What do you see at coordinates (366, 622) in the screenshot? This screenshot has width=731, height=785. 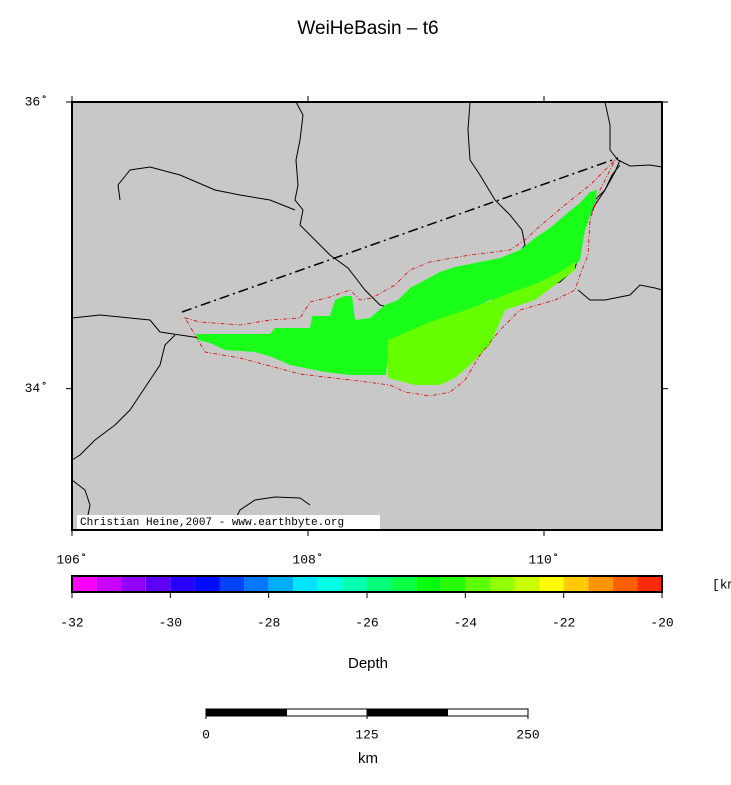 I see `colorbar-tick-label: -26` at bounding box center [366, 622].